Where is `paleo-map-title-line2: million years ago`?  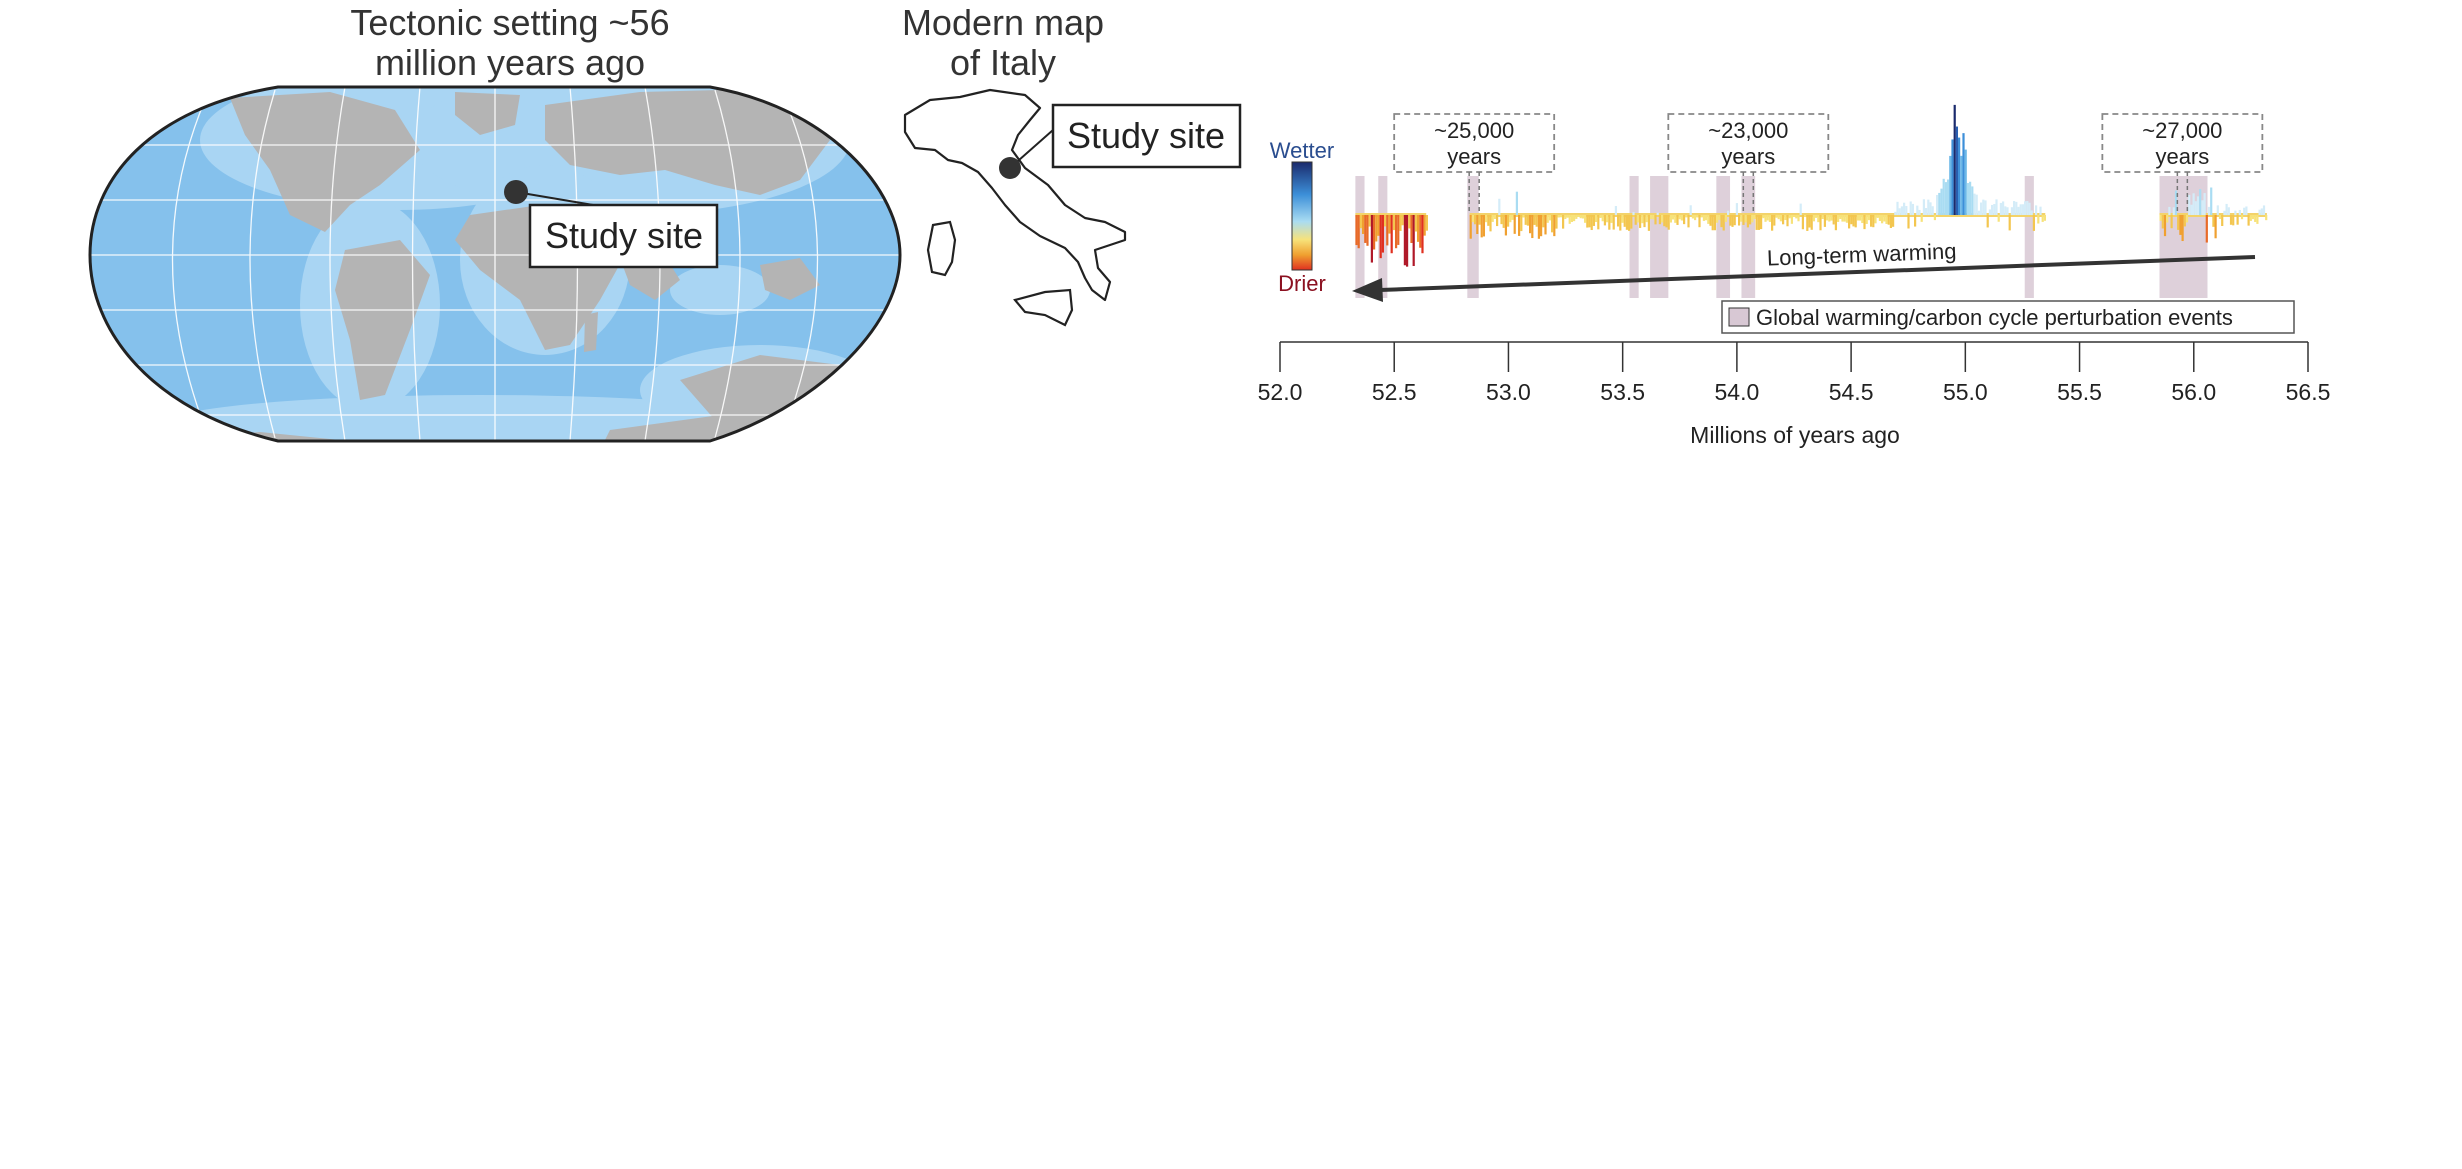
paleo-map-title-line2: million years ago is located at coordinates (510, 62).